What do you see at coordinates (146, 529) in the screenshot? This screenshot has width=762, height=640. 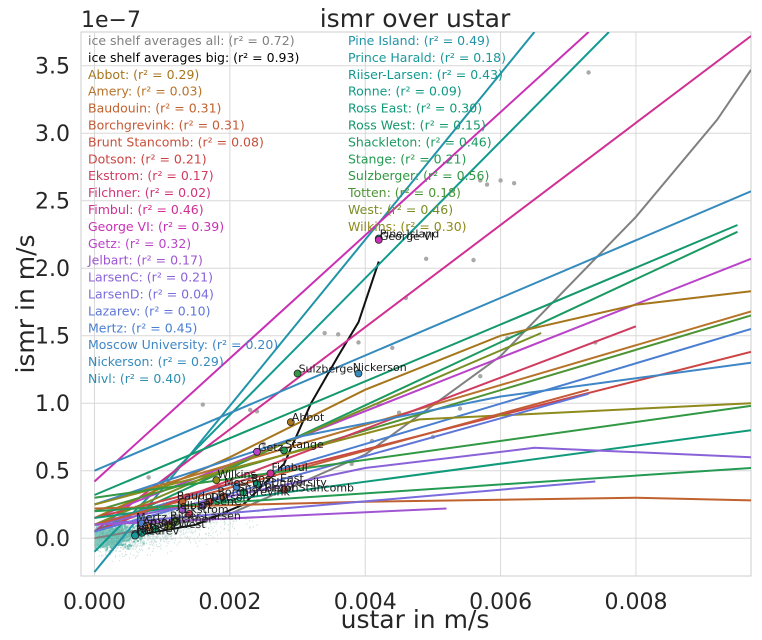 I see `point-annotation: Nivl` at bounding box center [146, 529].